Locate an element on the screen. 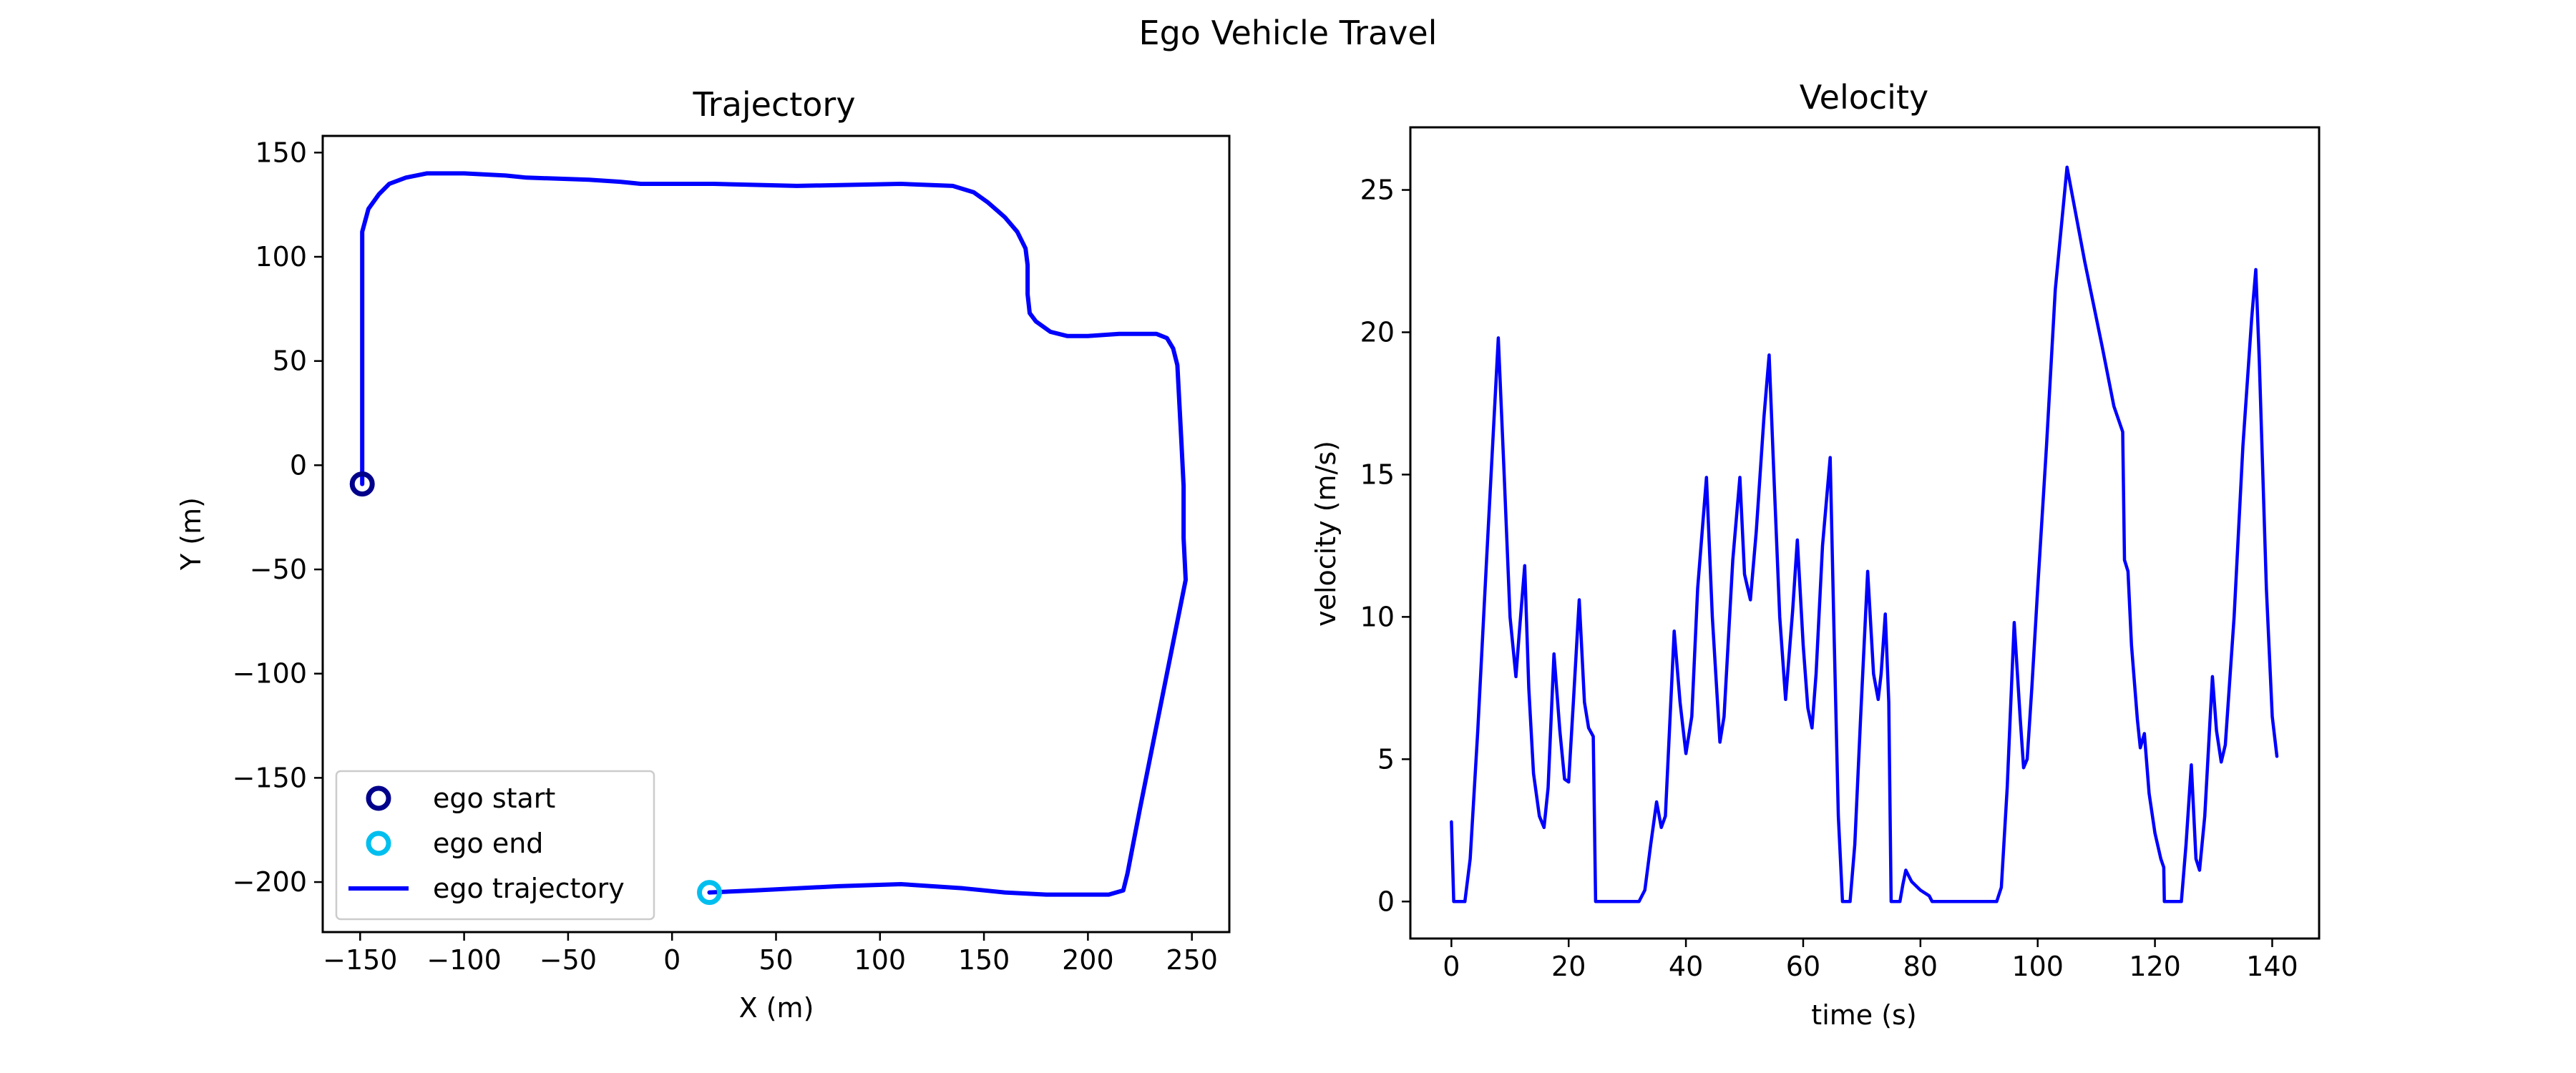 The image size is (2576, 1073). trajectory-xtick-label: 250 is located at coordinates (1192, 960).